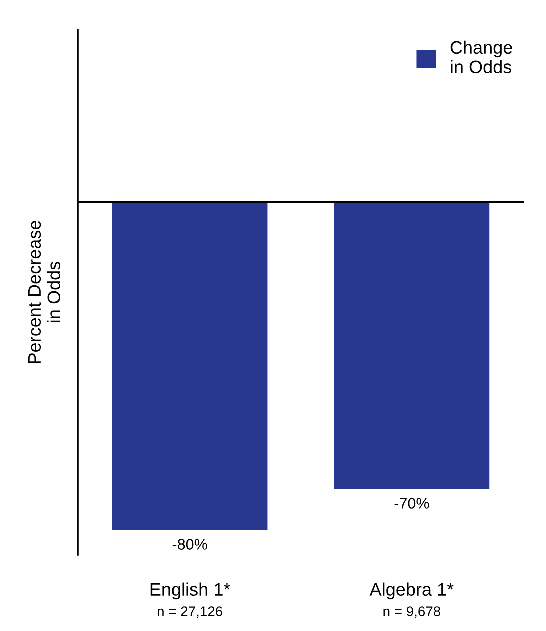  Describe the element at coordinates (190, 544) in the screenshot. I see `data-label: -80%` at that location.